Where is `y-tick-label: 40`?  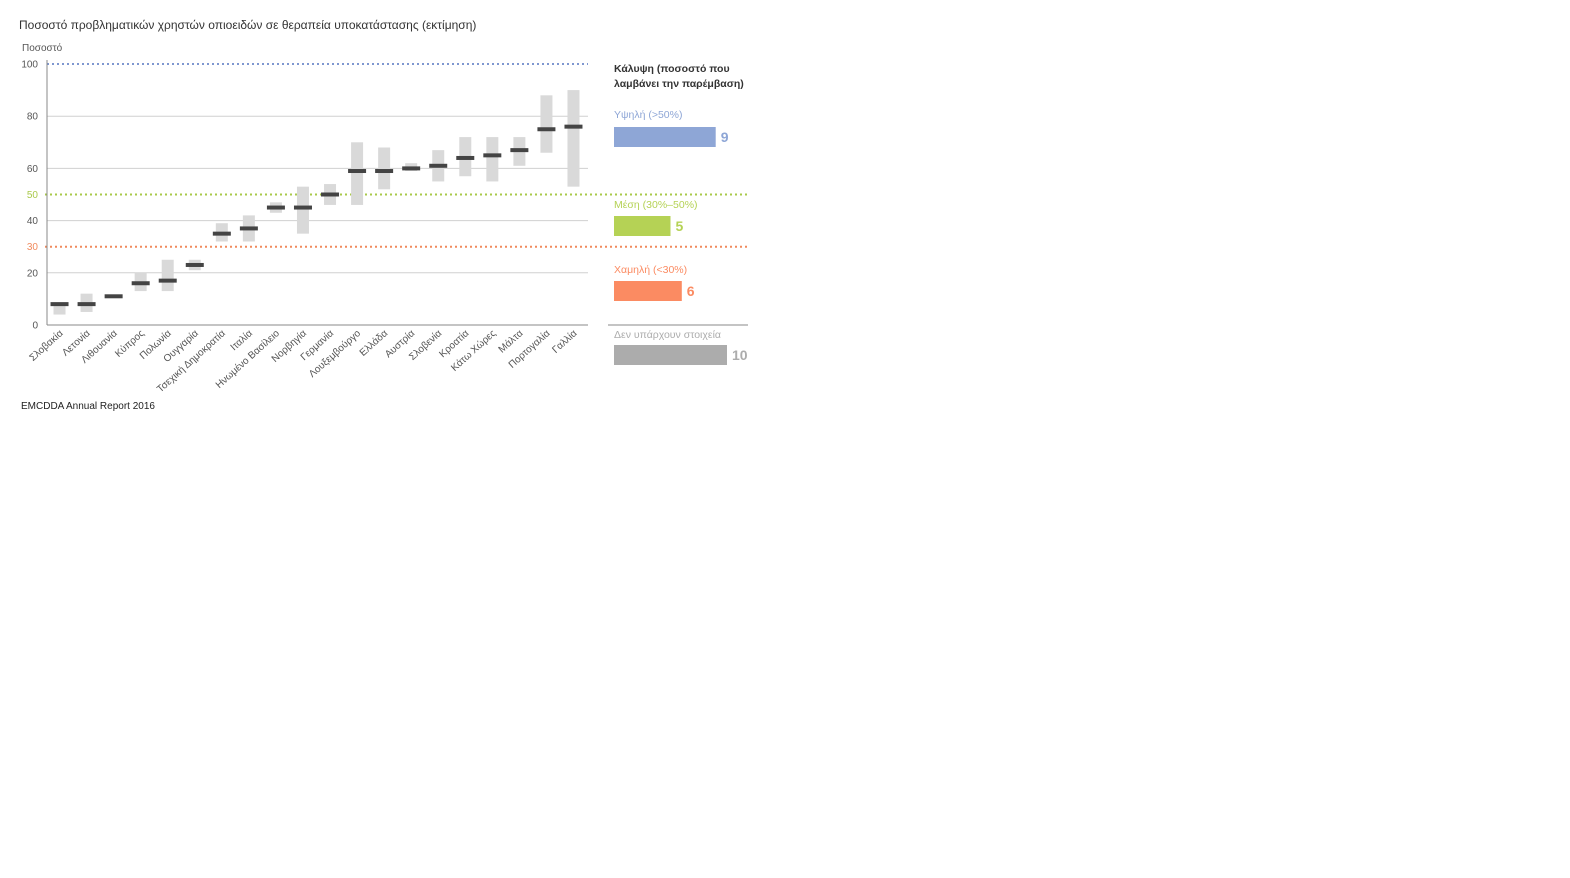 y-tick-label: 40 is located at coordinates (33, 221).